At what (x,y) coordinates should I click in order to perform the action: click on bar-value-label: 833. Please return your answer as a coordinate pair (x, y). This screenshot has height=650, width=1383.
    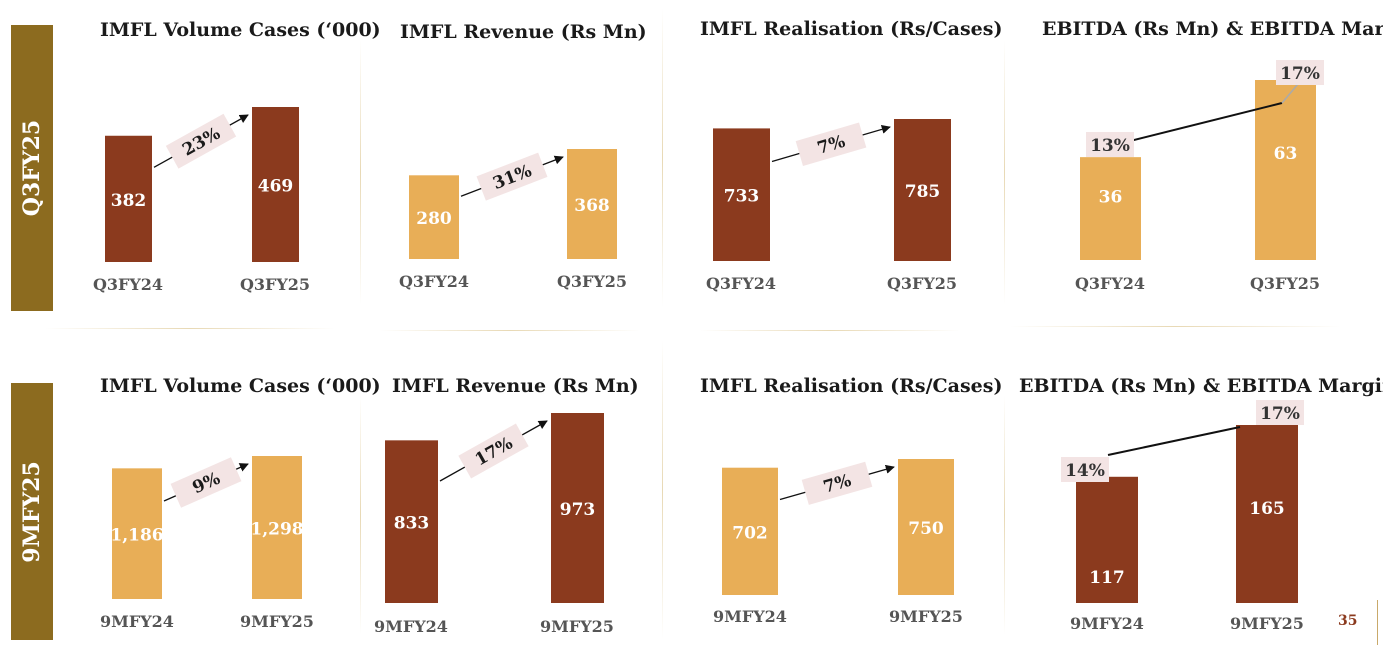
    Looking at the image, I should click on (412, 524).